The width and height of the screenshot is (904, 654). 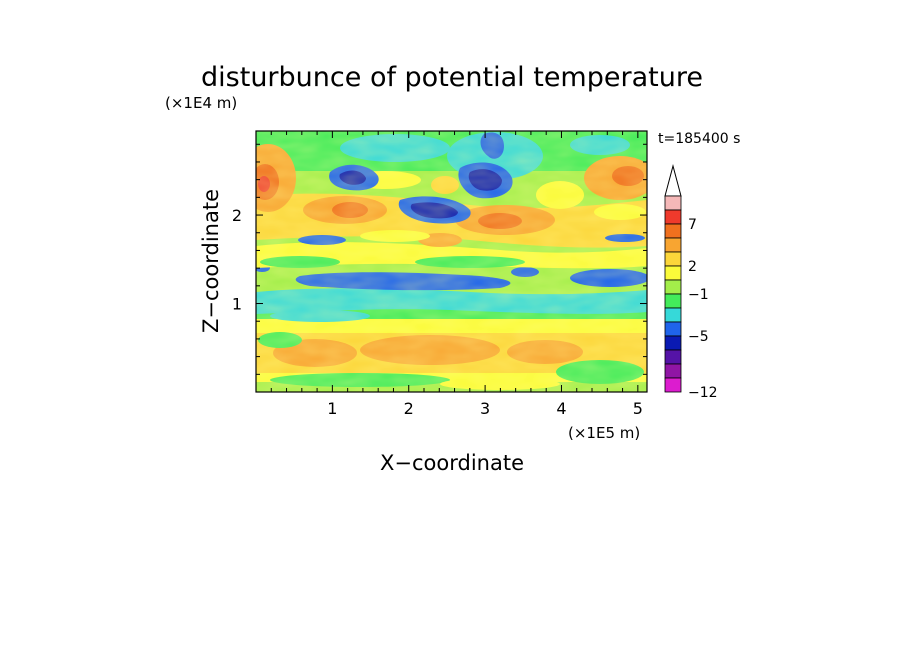 What do you see at coordinates (237, 304) in the screenshot?
I see `y-tick-label: 1` at bounding box center [237, 304].